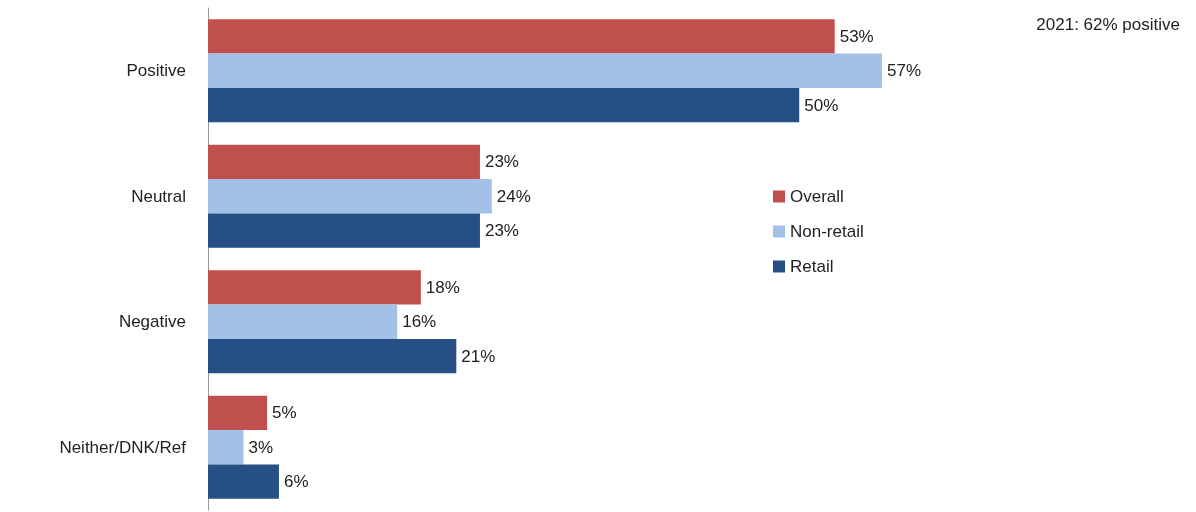  Describe the element at coordinates (156, 71) in the screenshot. I see `y-tick-label: Positive` at that location.